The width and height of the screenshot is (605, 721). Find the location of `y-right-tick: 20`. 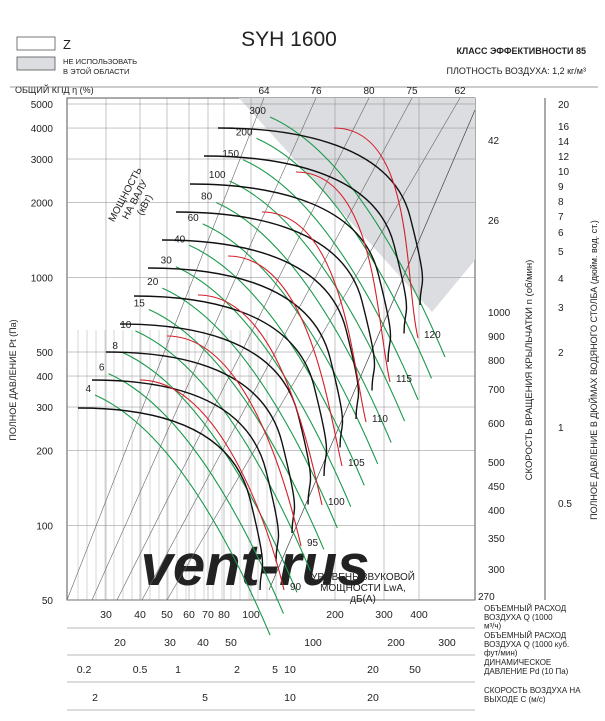

y-right-tick: 20 is located at coordinates (564, 105).